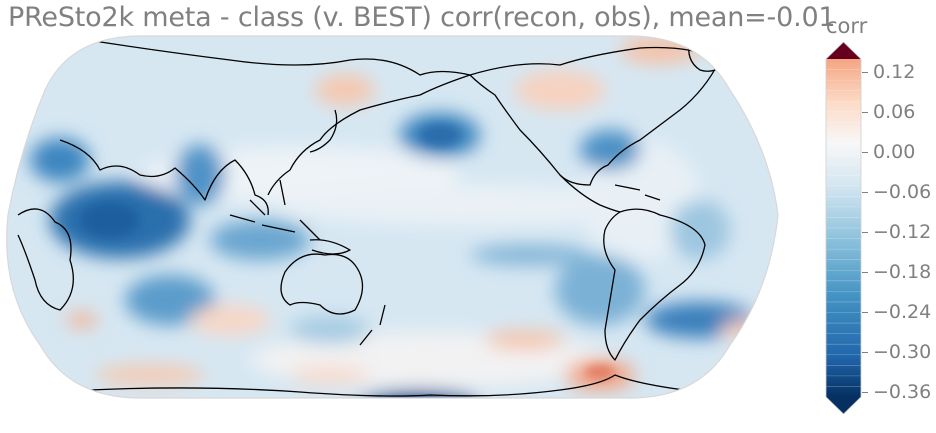  What do you see at coordinates (323, 131) in the screenshot?
I see `japan-coast` at bounding box center [323, 131].